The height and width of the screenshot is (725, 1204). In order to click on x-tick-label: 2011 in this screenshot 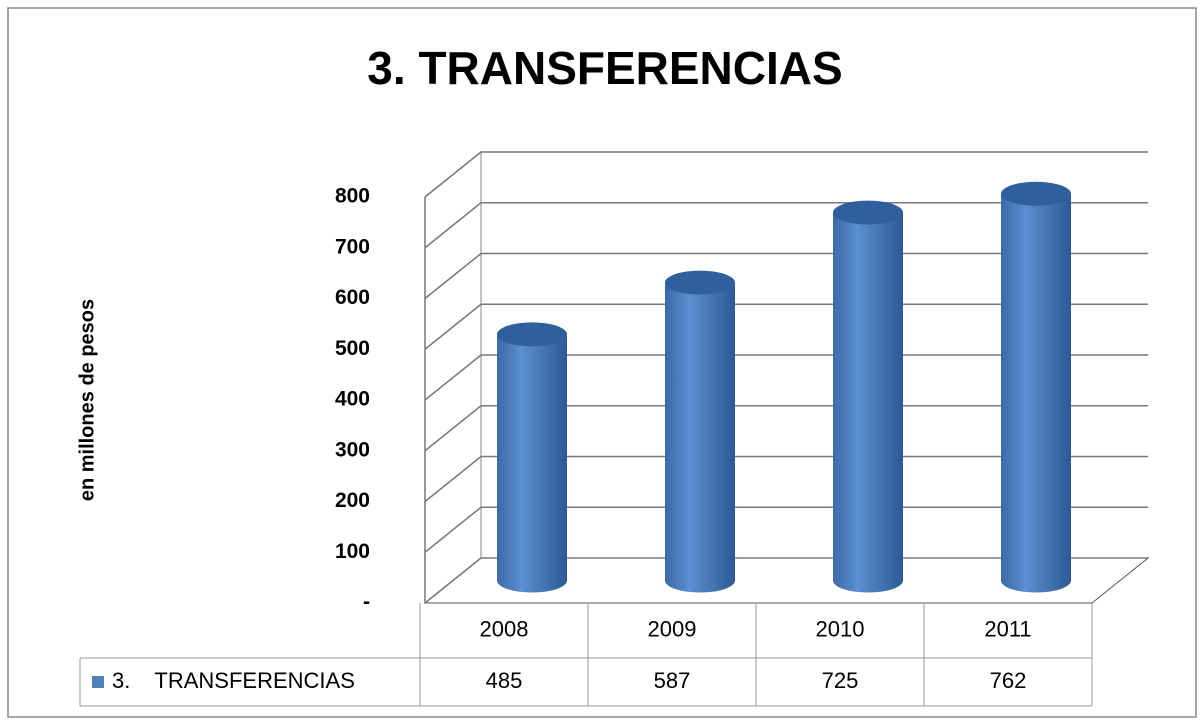, I will do `click(1007, 628)`.